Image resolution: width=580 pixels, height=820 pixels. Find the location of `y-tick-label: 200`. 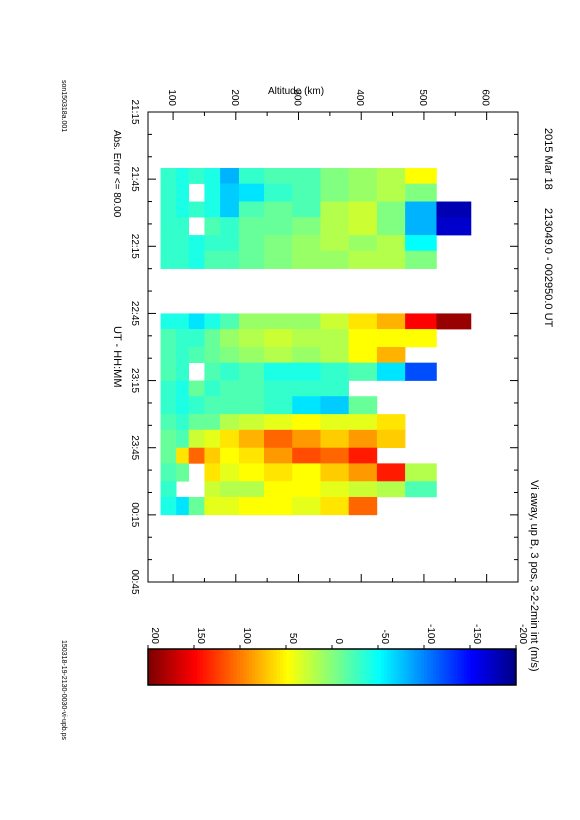

y-tick-label: 200 is located at coordinates (234, 97).